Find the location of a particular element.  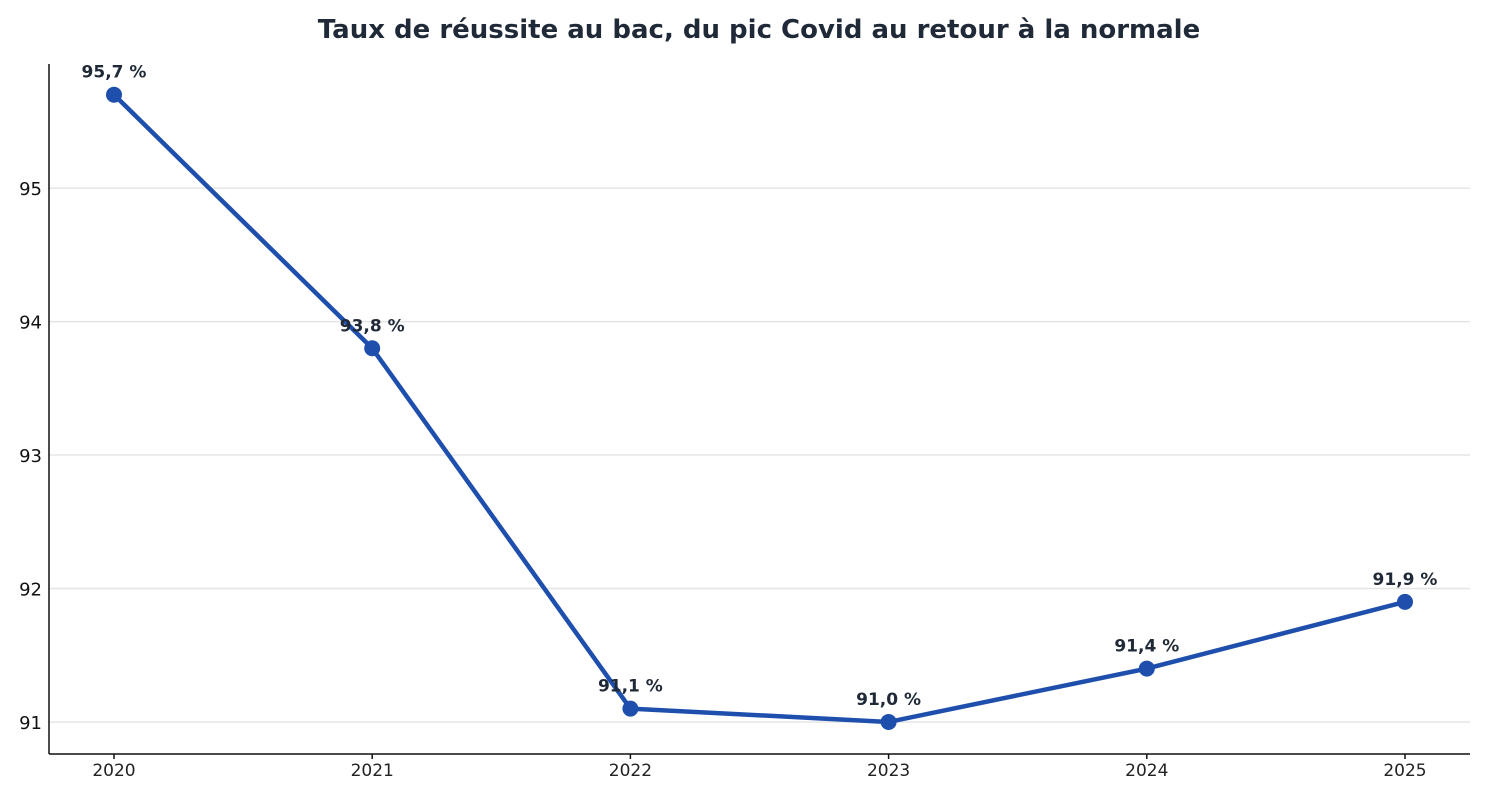

x-tick-label-2024: 2024 is located at coordinates (1146, 771).